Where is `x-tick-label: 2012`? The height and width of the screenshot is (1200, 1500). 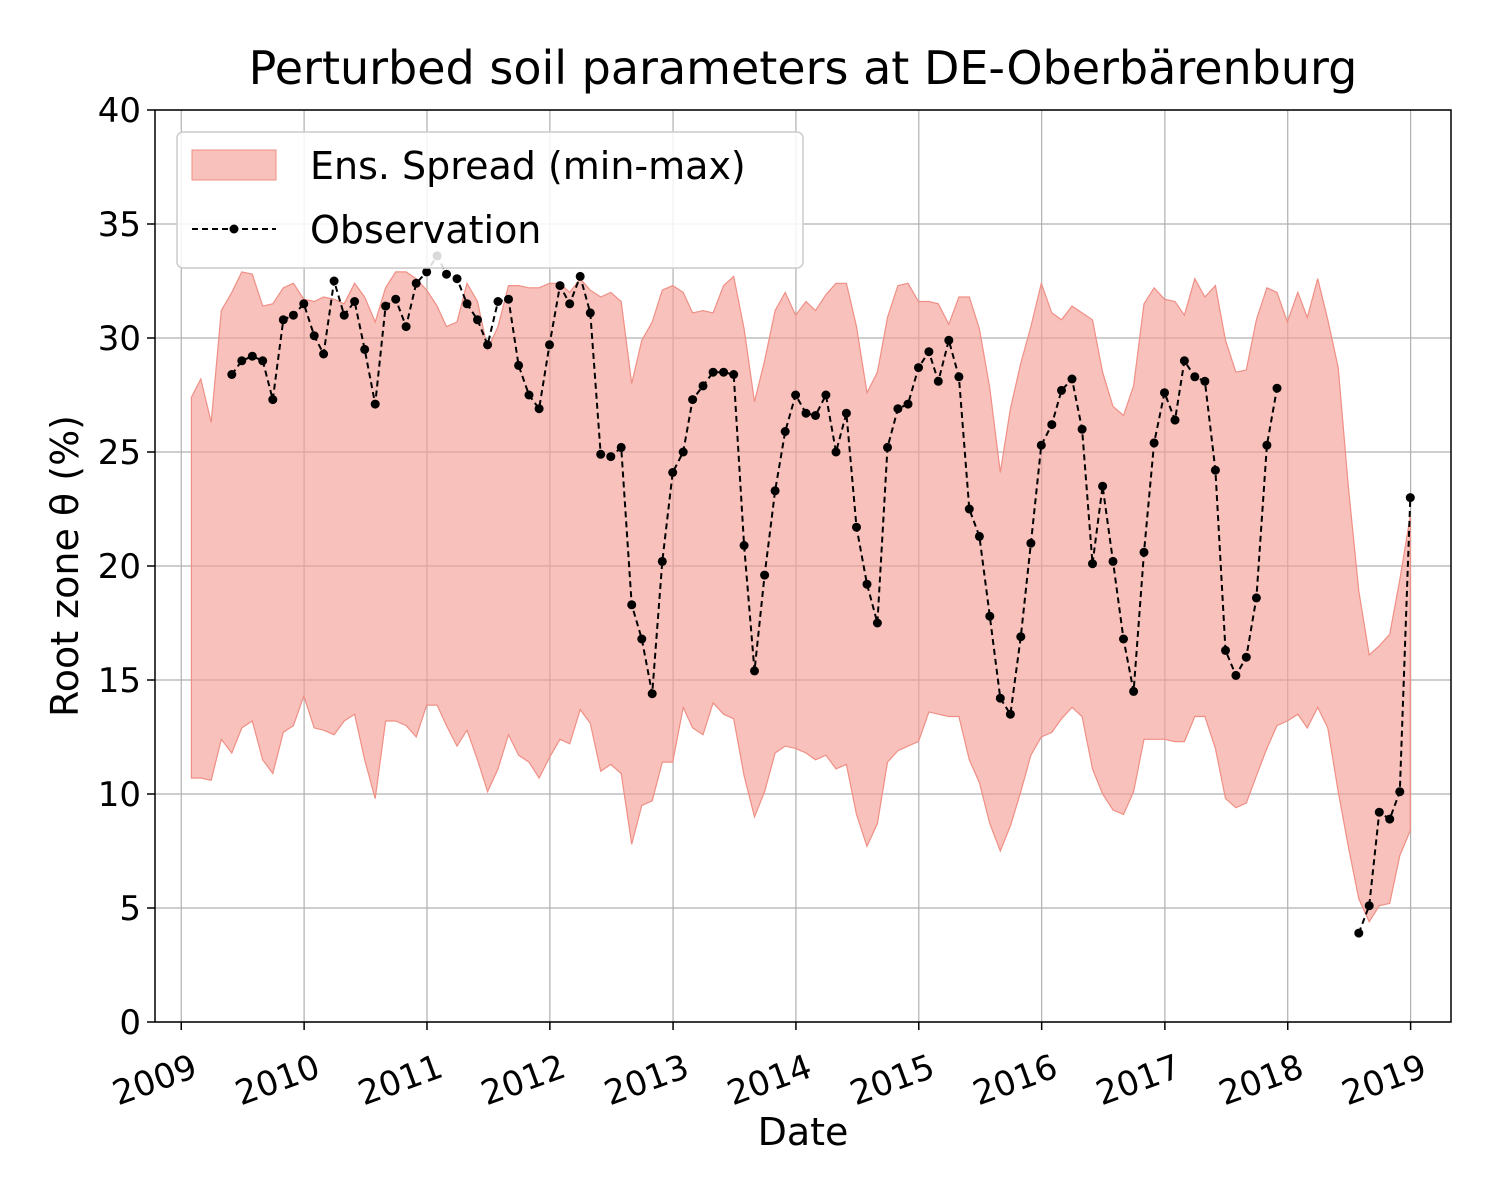 x-tick-label: 2012 is located at coordinates (523, 1080).